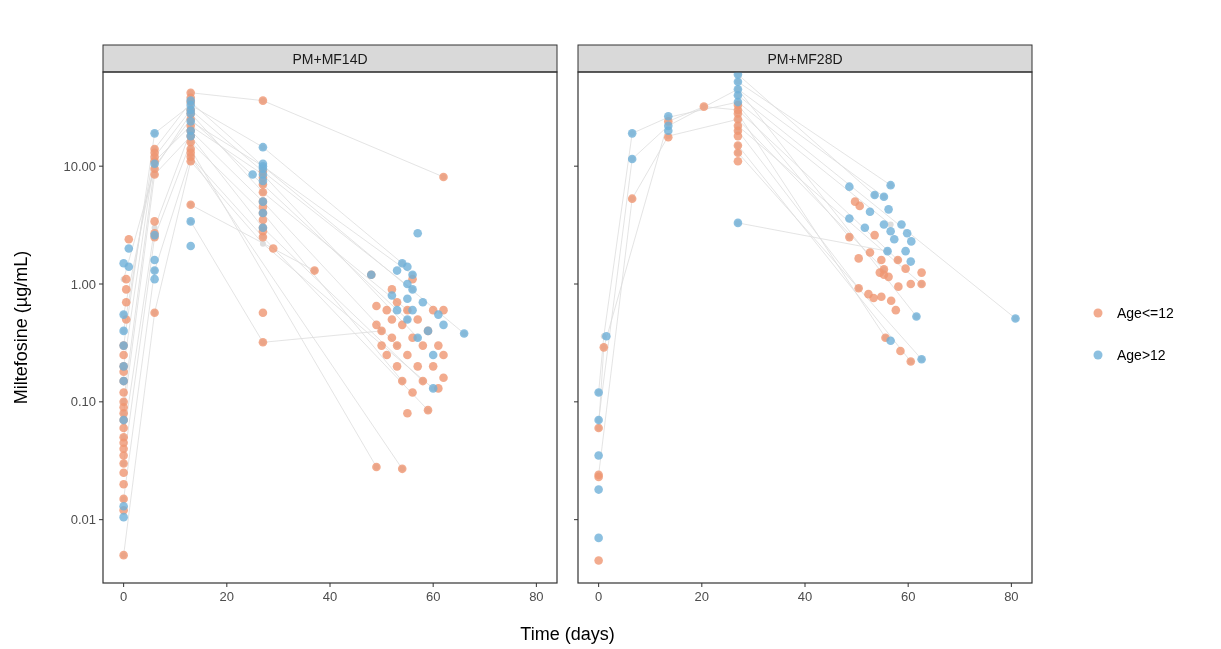  I want to click on legend-label: Age<=12, so click(1146, 313).